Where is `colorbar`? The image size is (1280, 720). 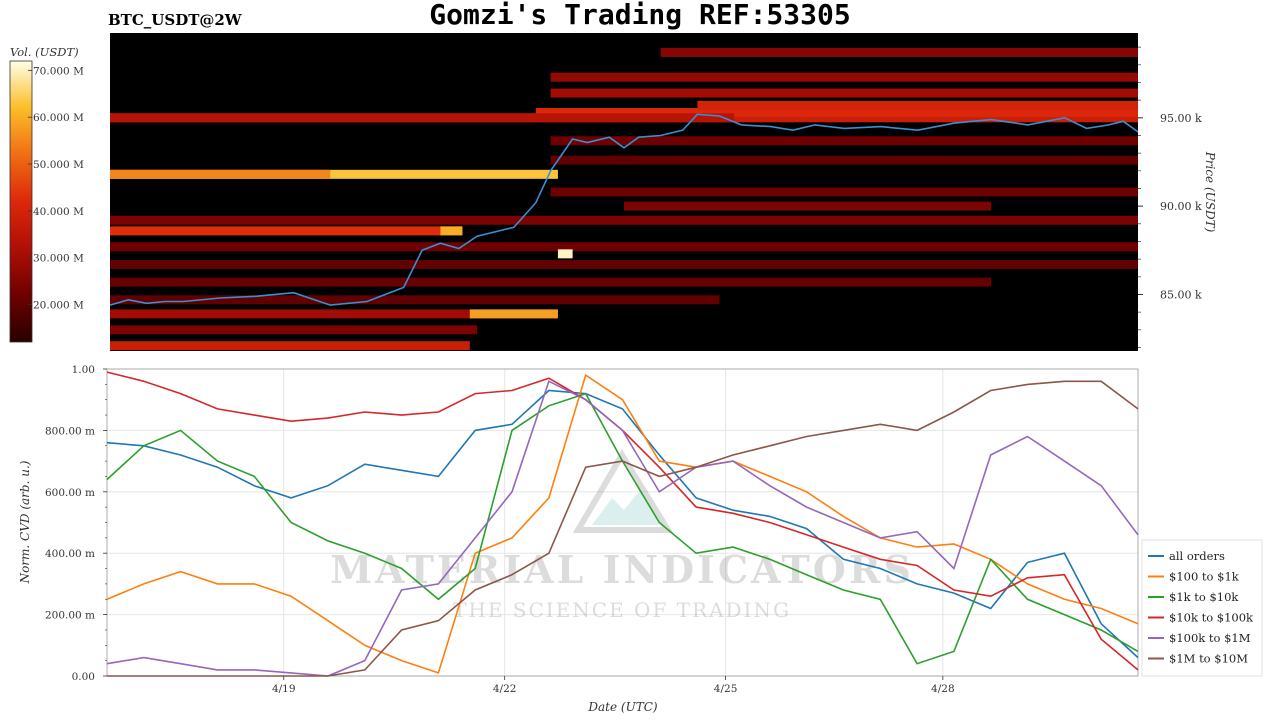
colorbar is located at coordinates (21, 201).